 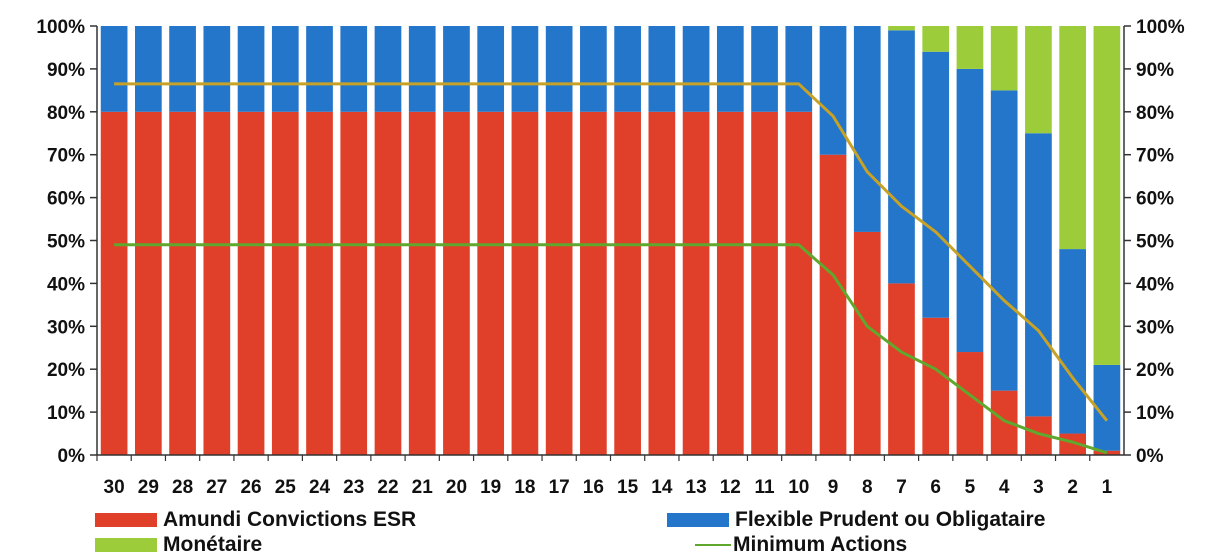 I want to click on legend-label-3: Minimum Actions, so click(x=820, y=544).